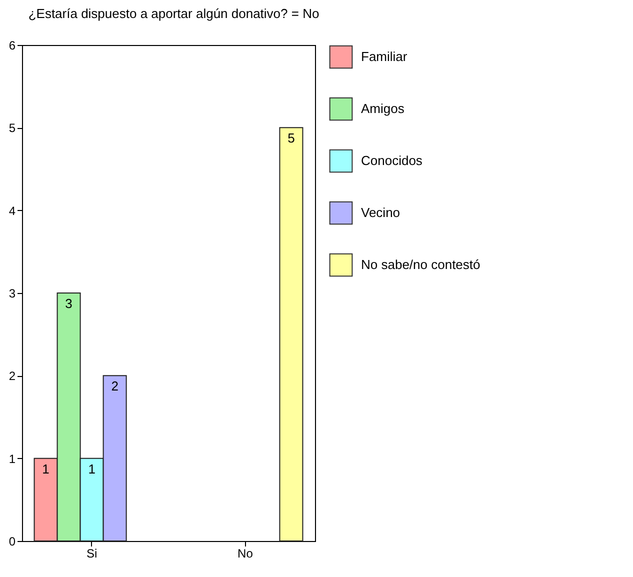  I want to click on x-tick-label: No, so click(246, 553).